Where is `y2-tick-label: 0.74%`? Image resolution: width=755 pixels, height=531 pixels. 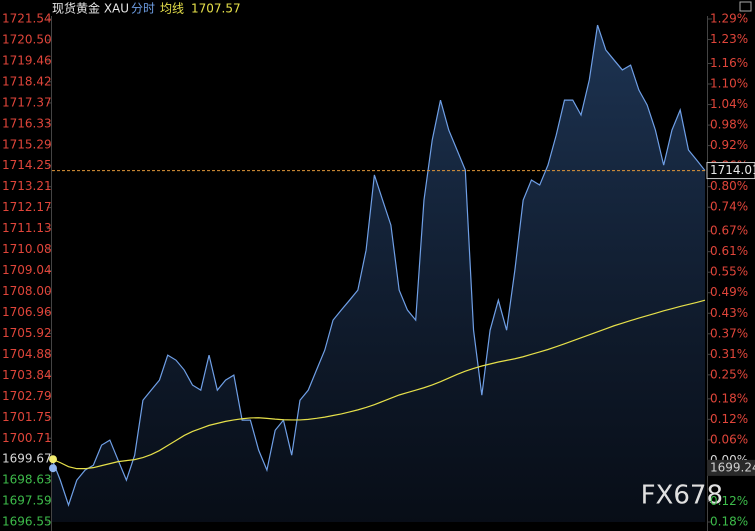 y2-tick-label: 0.74% is located at coordinates (729, 207).